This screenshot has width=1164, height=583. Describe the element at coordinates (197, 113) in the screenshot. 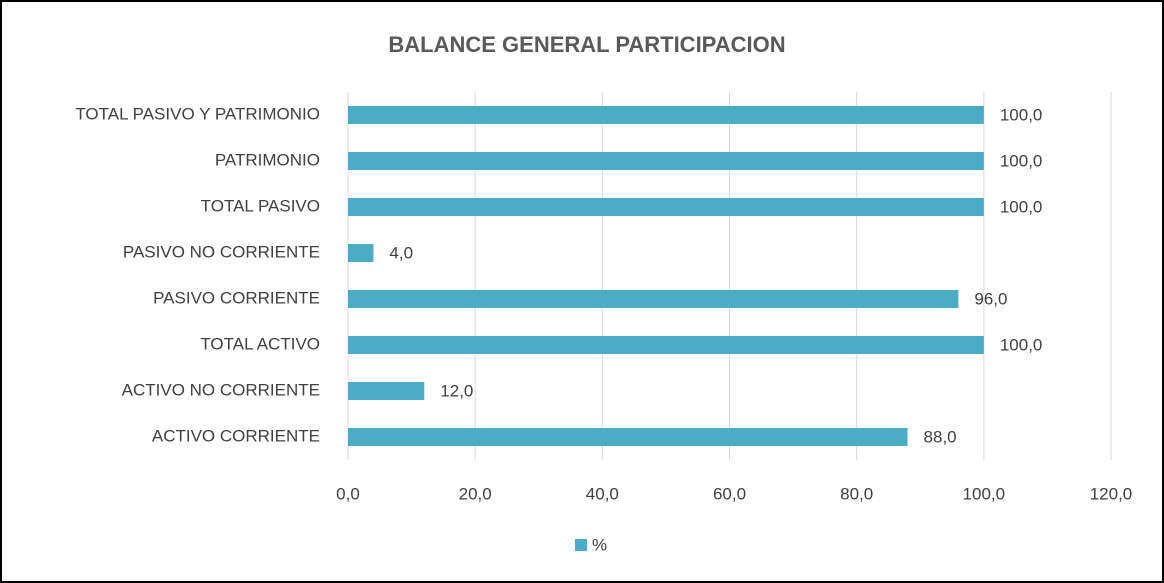

I see `y-tick-label: TOTAL PASIVO Y PATRIMONIO` at that location.